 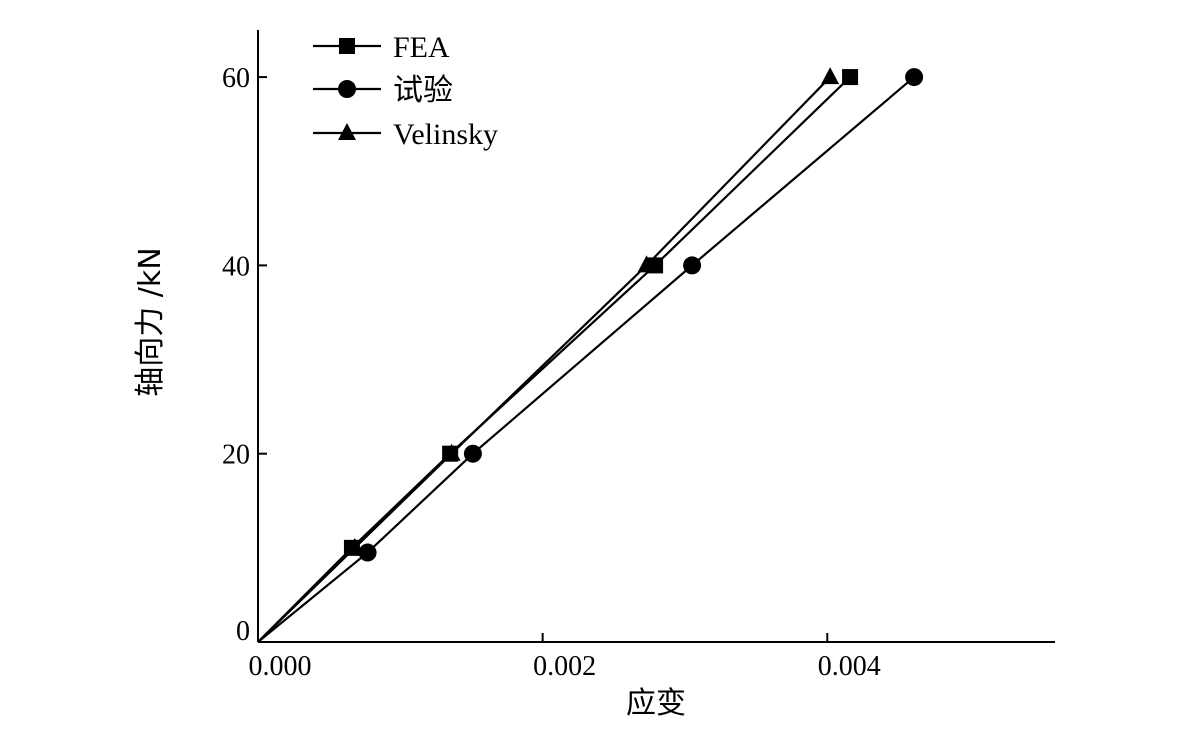 I want to click on x-ticks: 0.000 0.002 0.004, so click(x=565, y=657).